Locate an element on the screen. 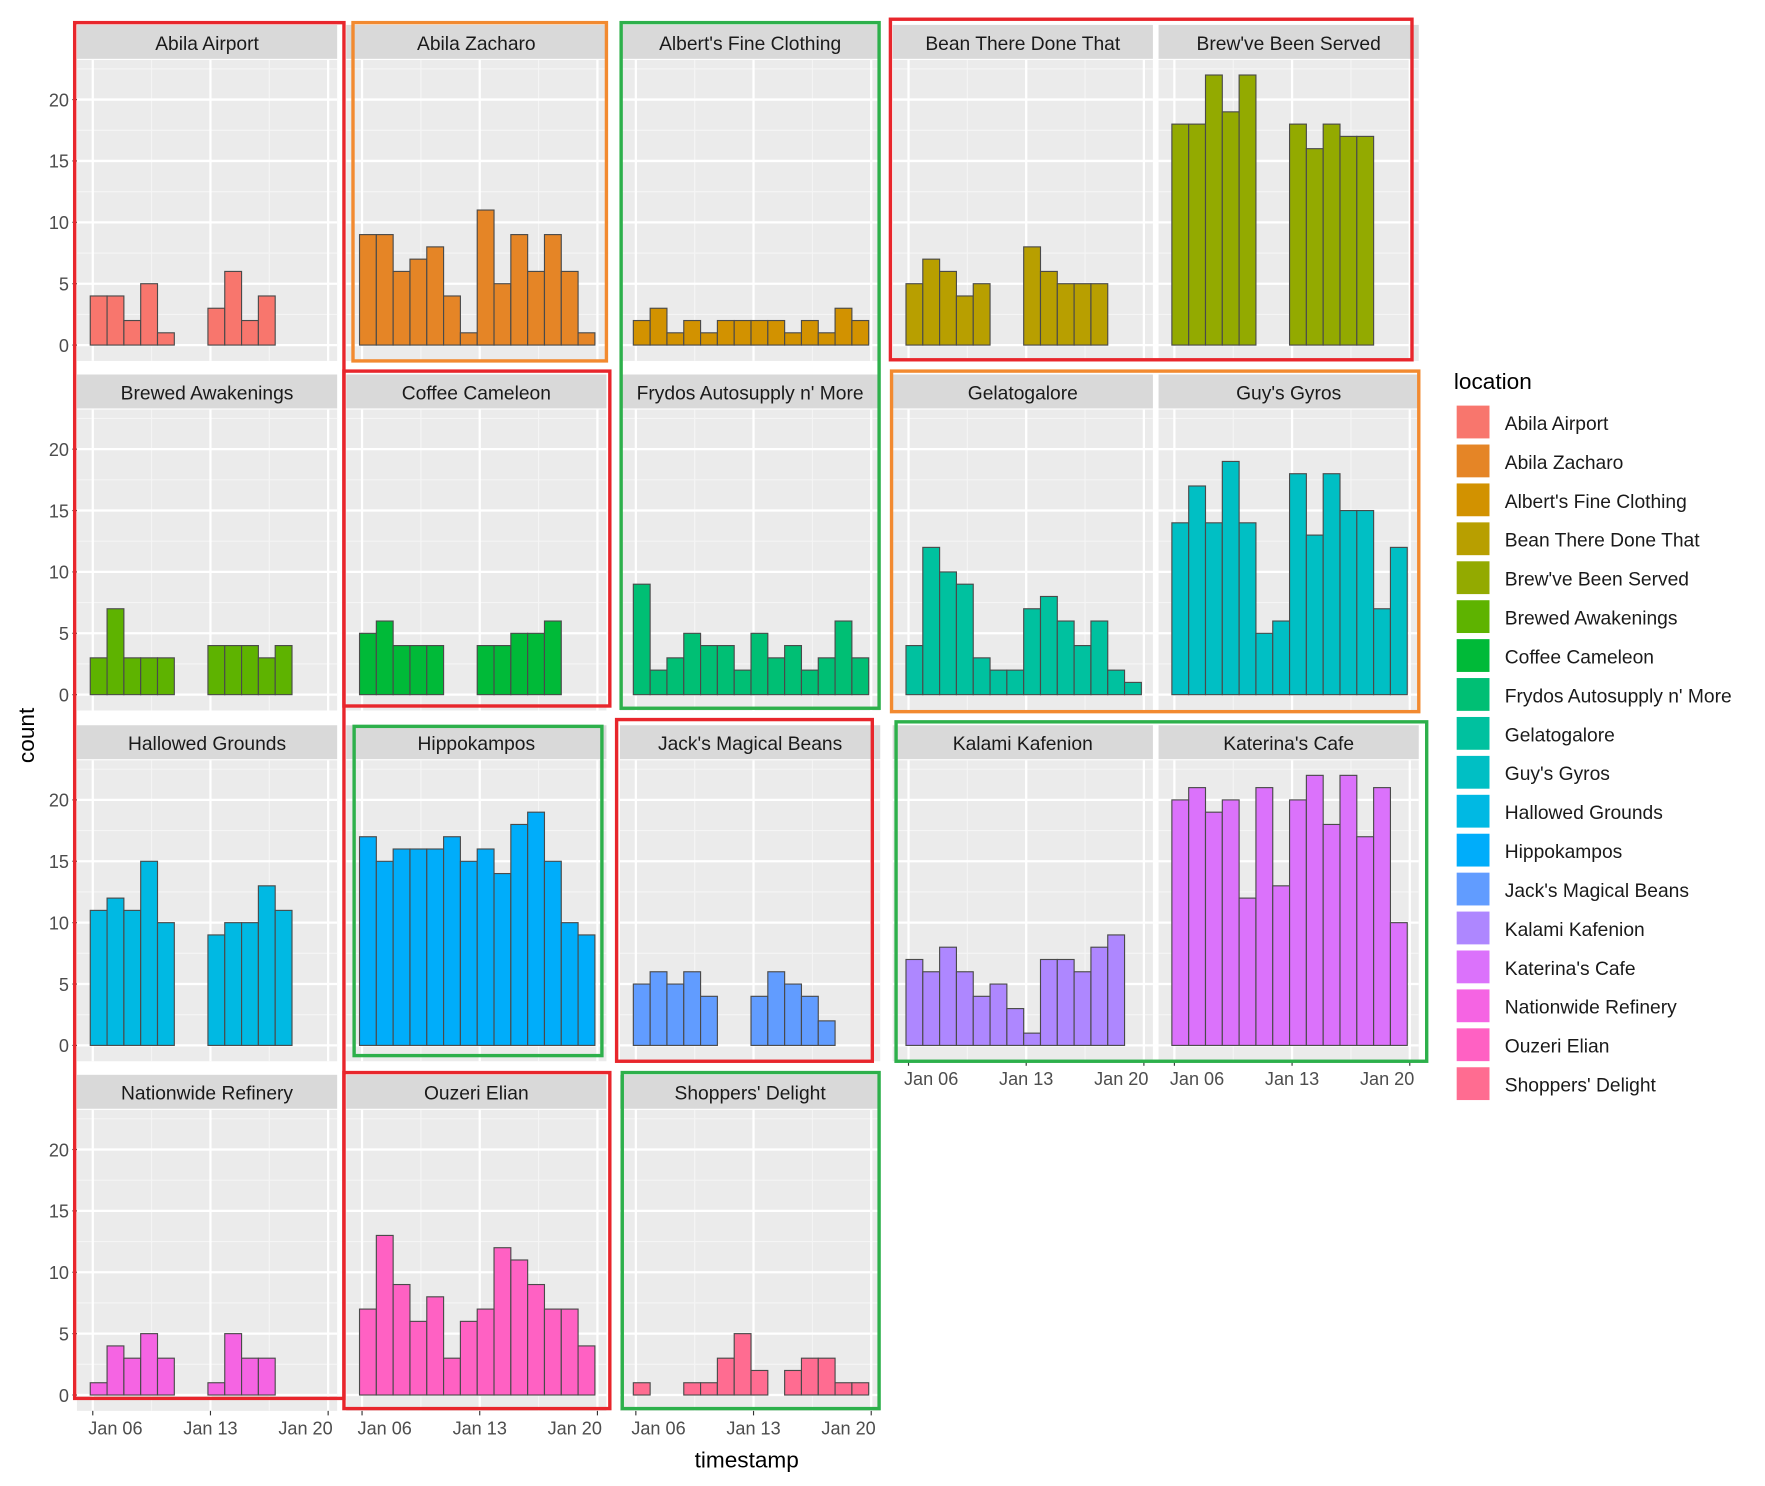 The width and height of the screenshot is (1765, 1486). legend-label: Brew've Been Served is located at coordinates (1597, 580).